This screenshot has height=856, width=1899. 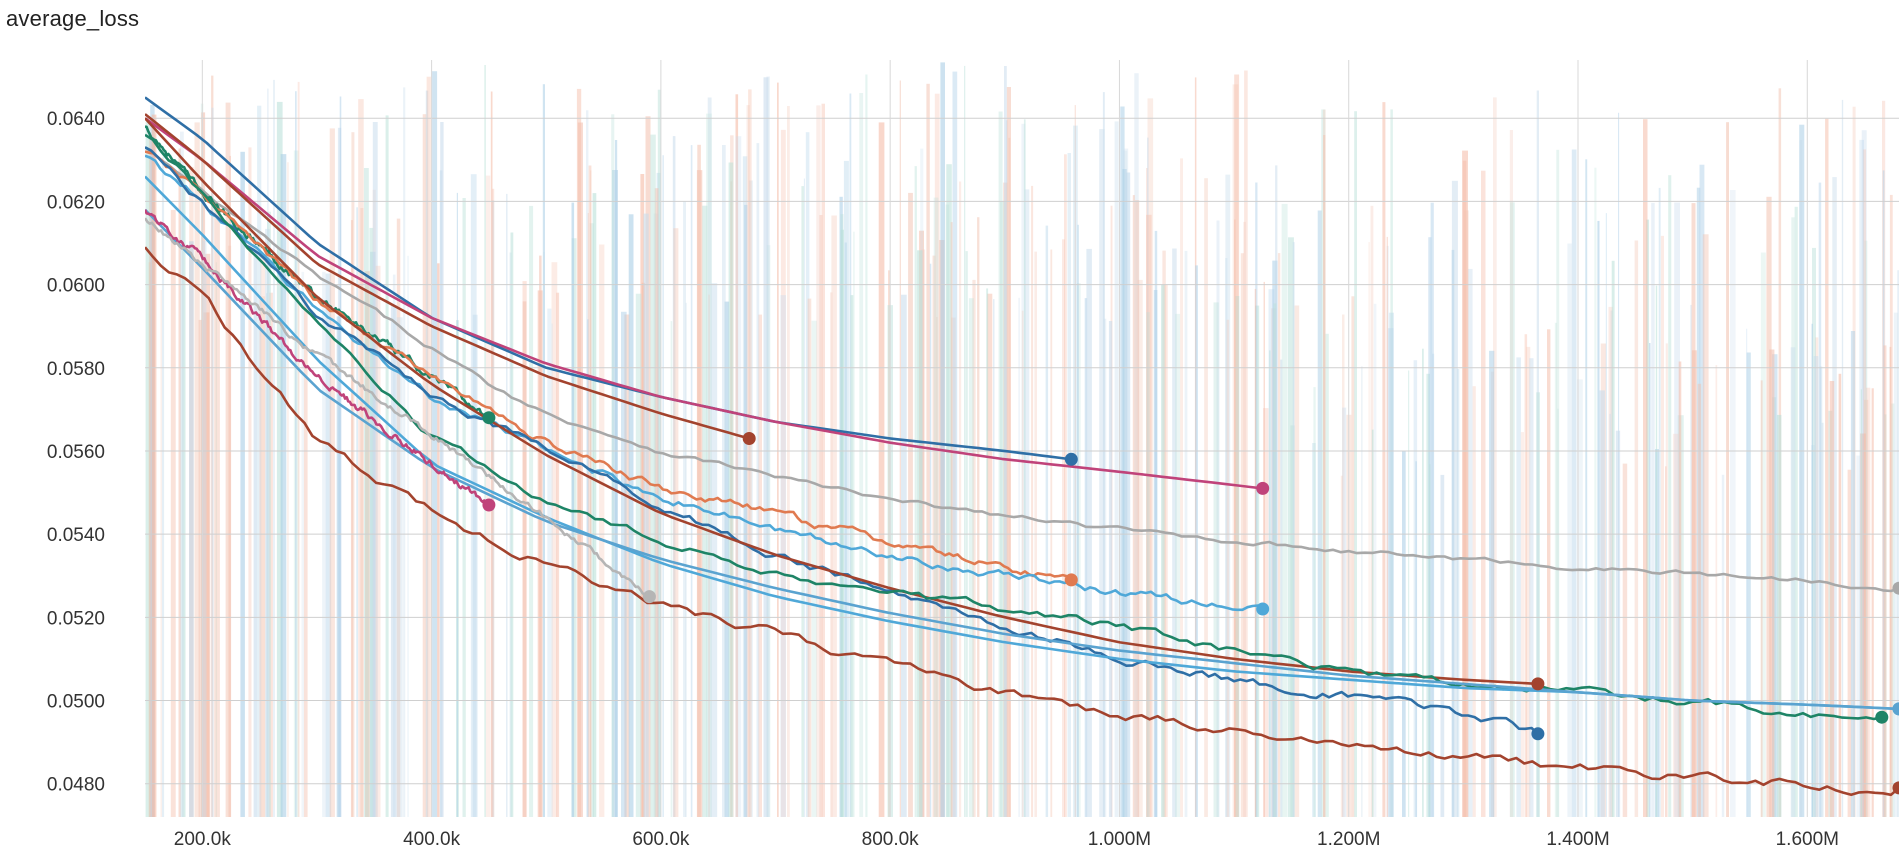 I want to click on y-tick-label: 0.0500, so click(x=76, y=702).